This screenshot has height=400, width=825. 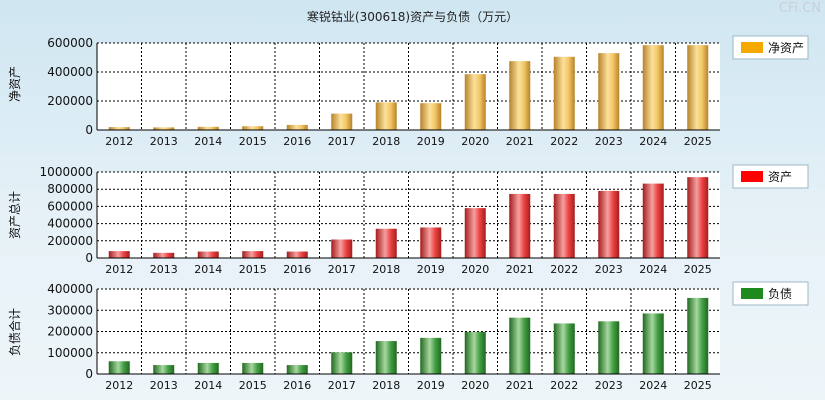 What do you see at coordinates (66, 172) in the screenshot?
I see `y-tick-label: 1000000` at bounding box center [66, 172].